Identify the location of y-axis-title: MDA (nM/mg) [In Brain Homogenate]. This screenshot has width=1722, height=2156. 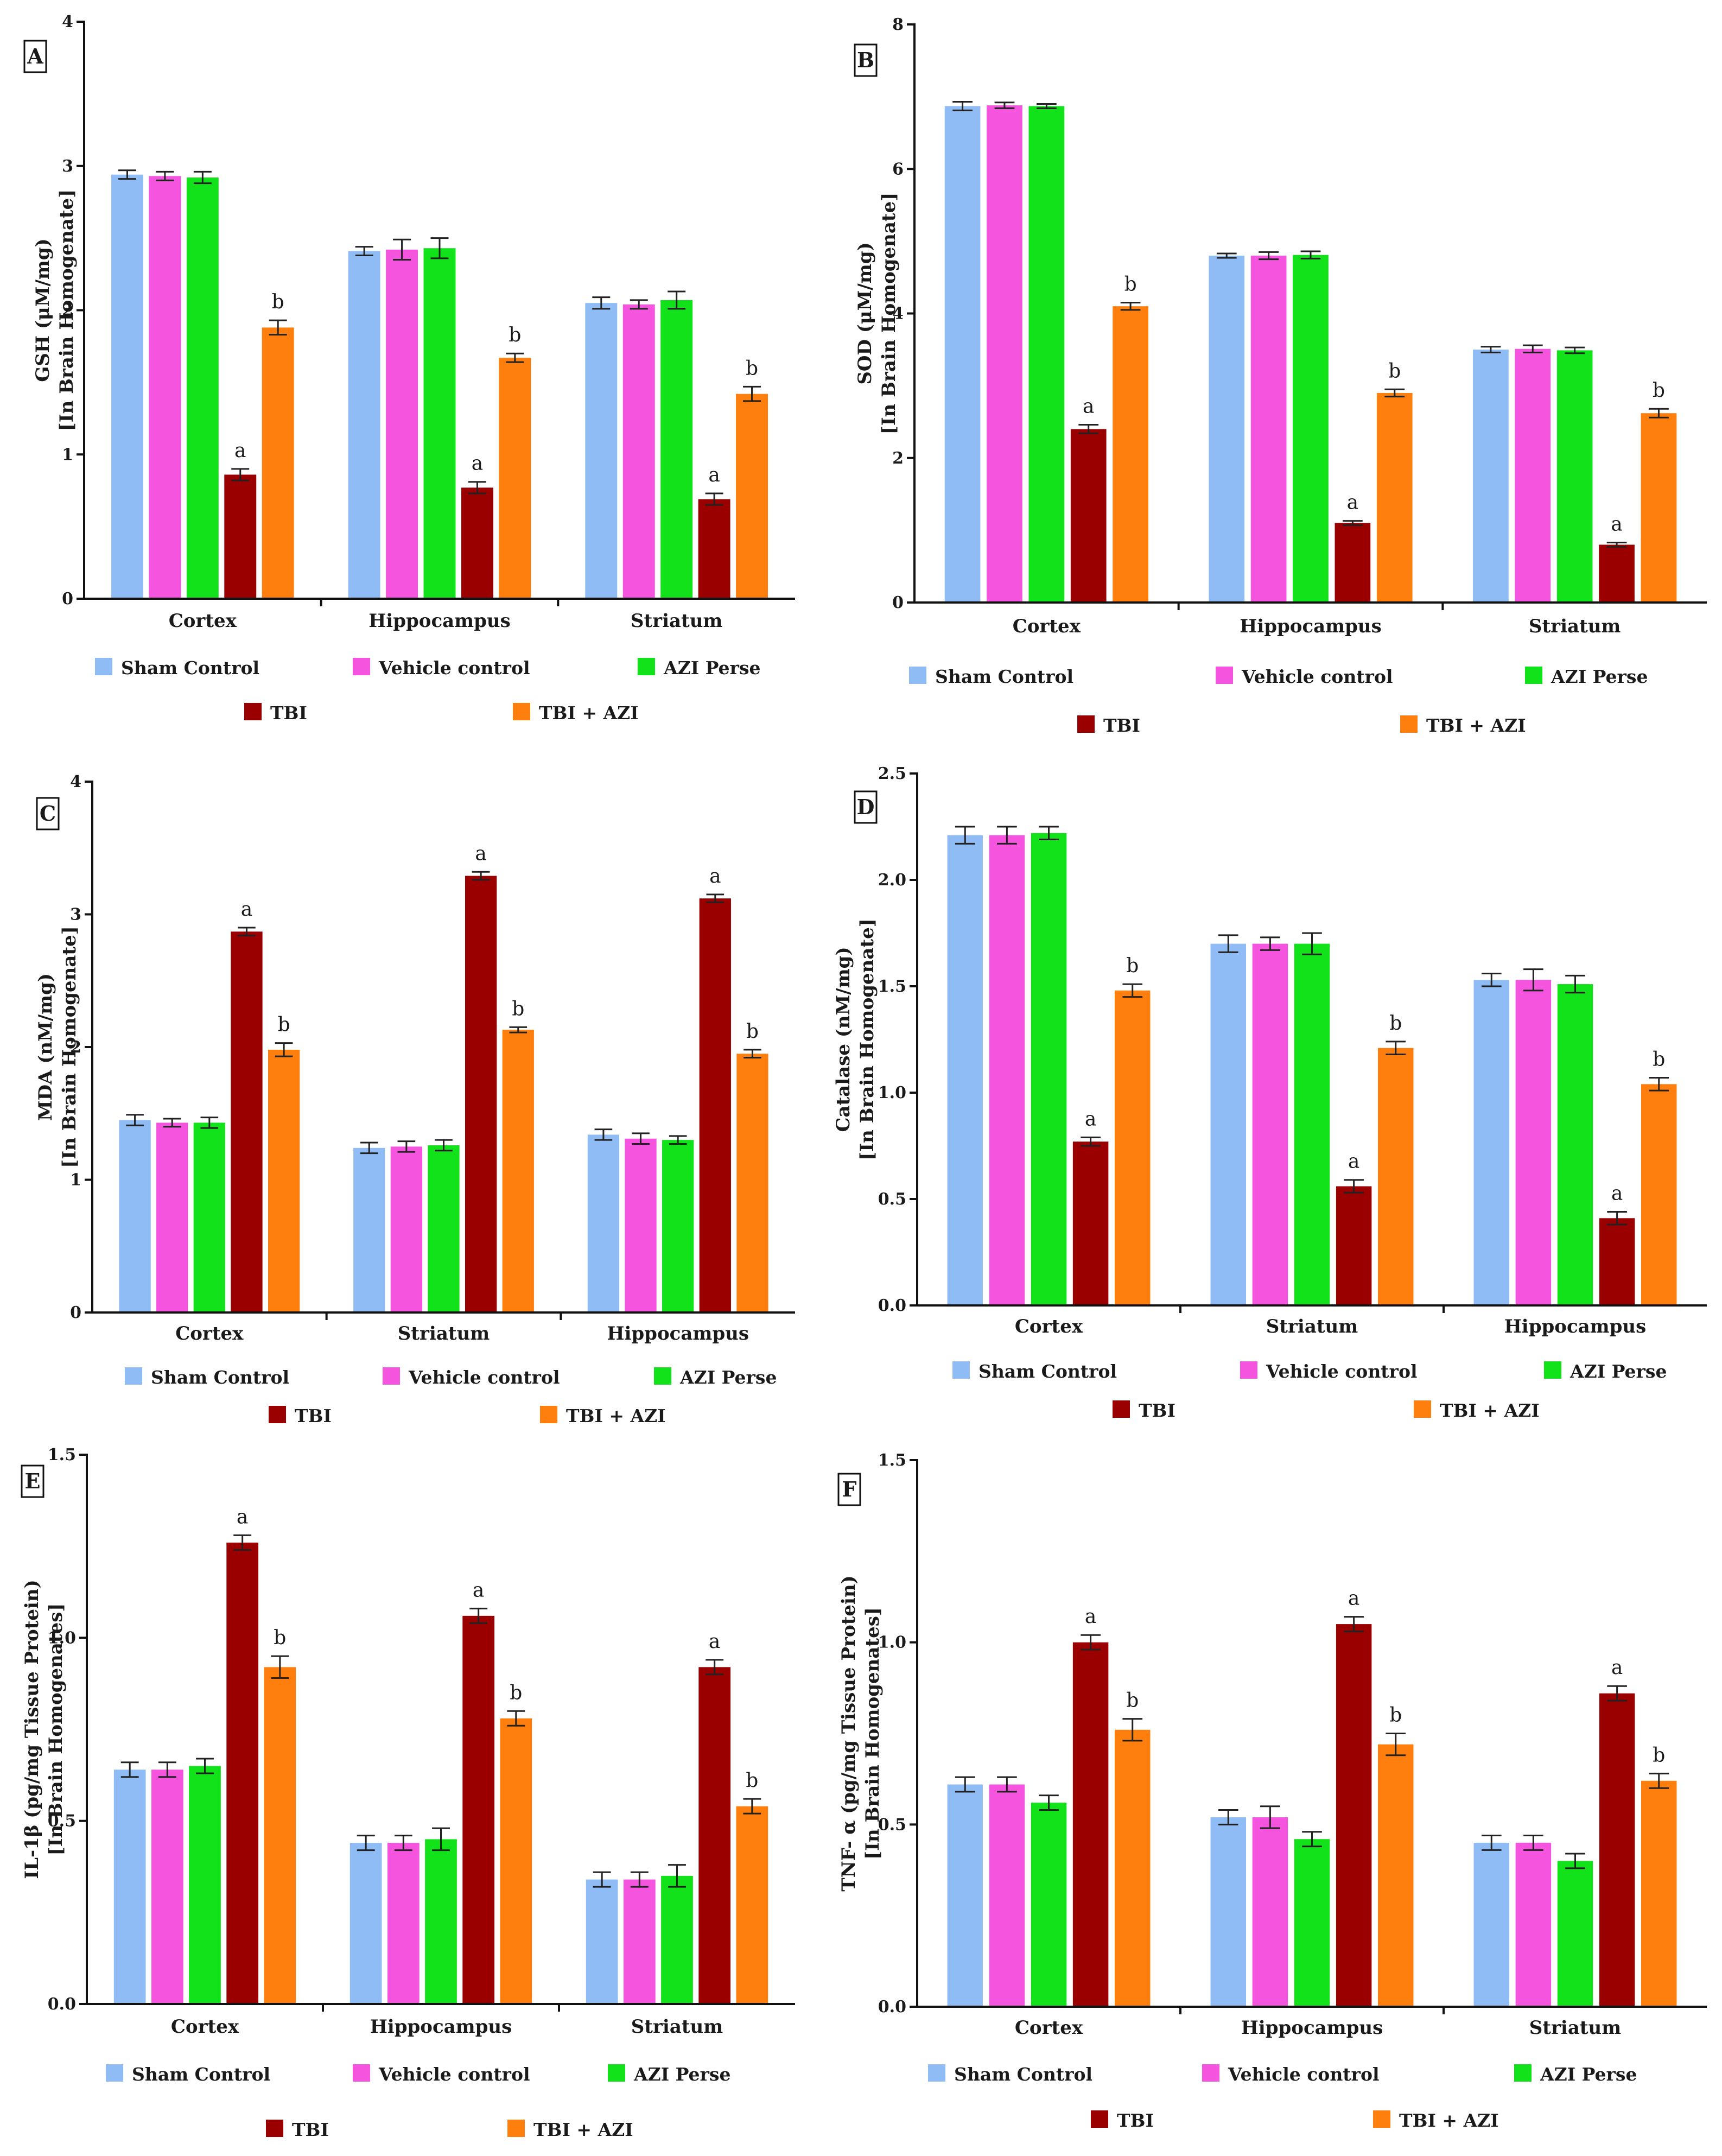
(58, 1047).